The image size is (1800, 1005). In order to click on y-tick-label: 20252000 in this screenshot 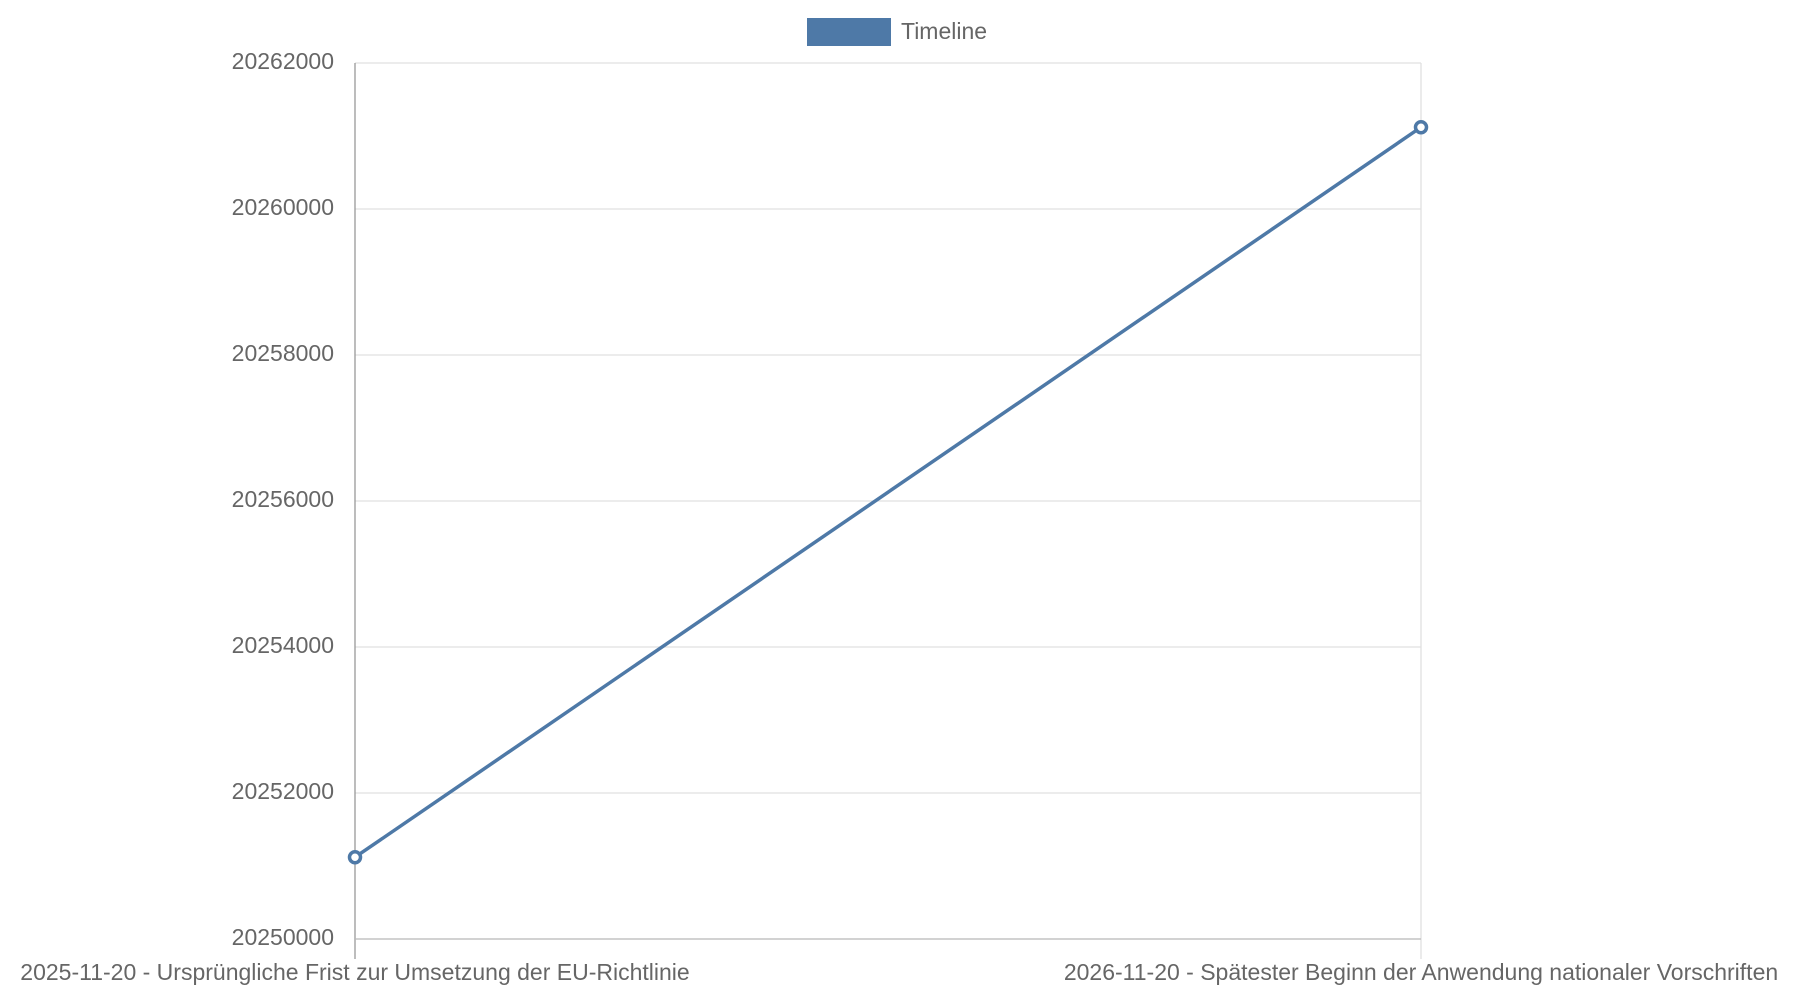, I will do `click(283, 791)`.